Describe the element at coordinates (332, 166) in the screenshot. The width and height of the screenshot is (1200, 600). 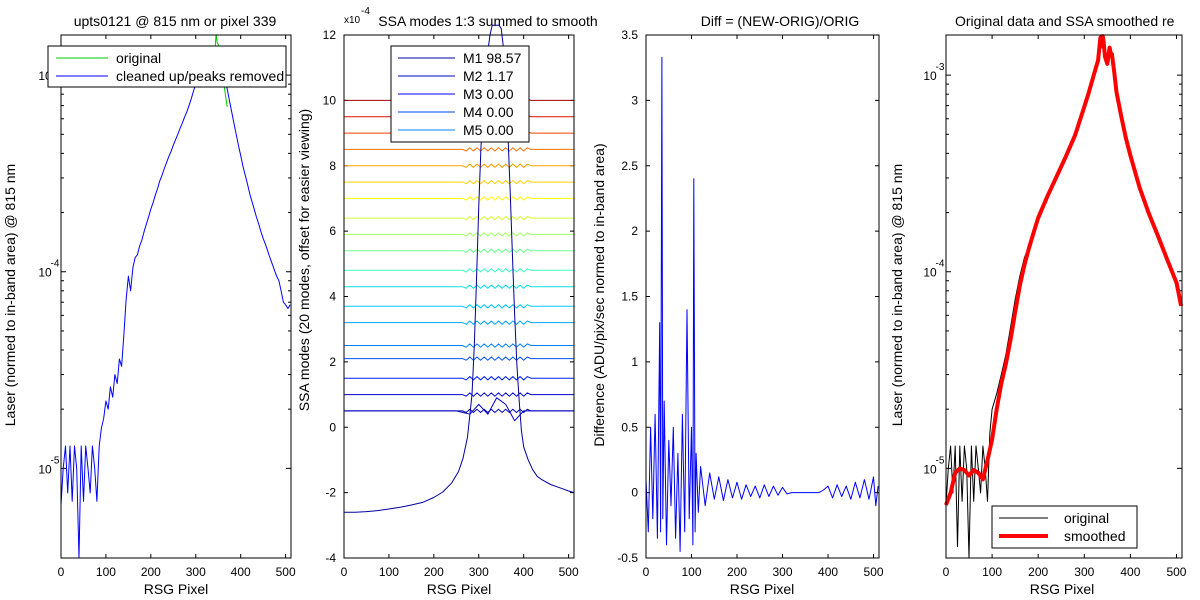
I see `y-tick-label: 8` at that location.